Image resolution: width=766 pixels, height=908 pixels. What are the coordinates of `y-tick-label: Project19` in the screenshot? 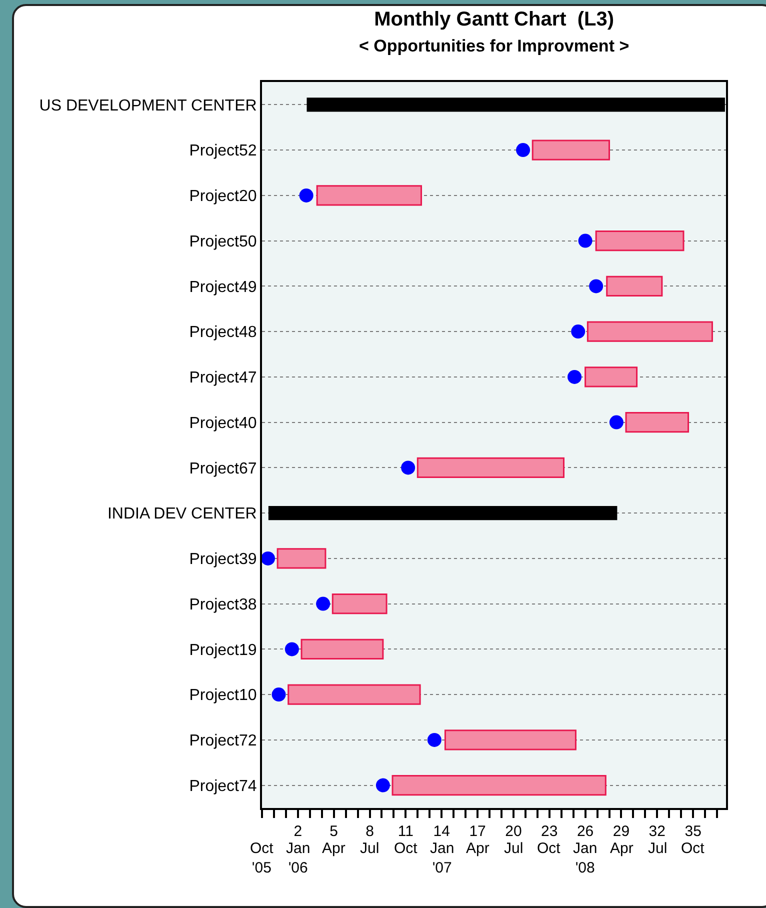 It's located at (223, 650).